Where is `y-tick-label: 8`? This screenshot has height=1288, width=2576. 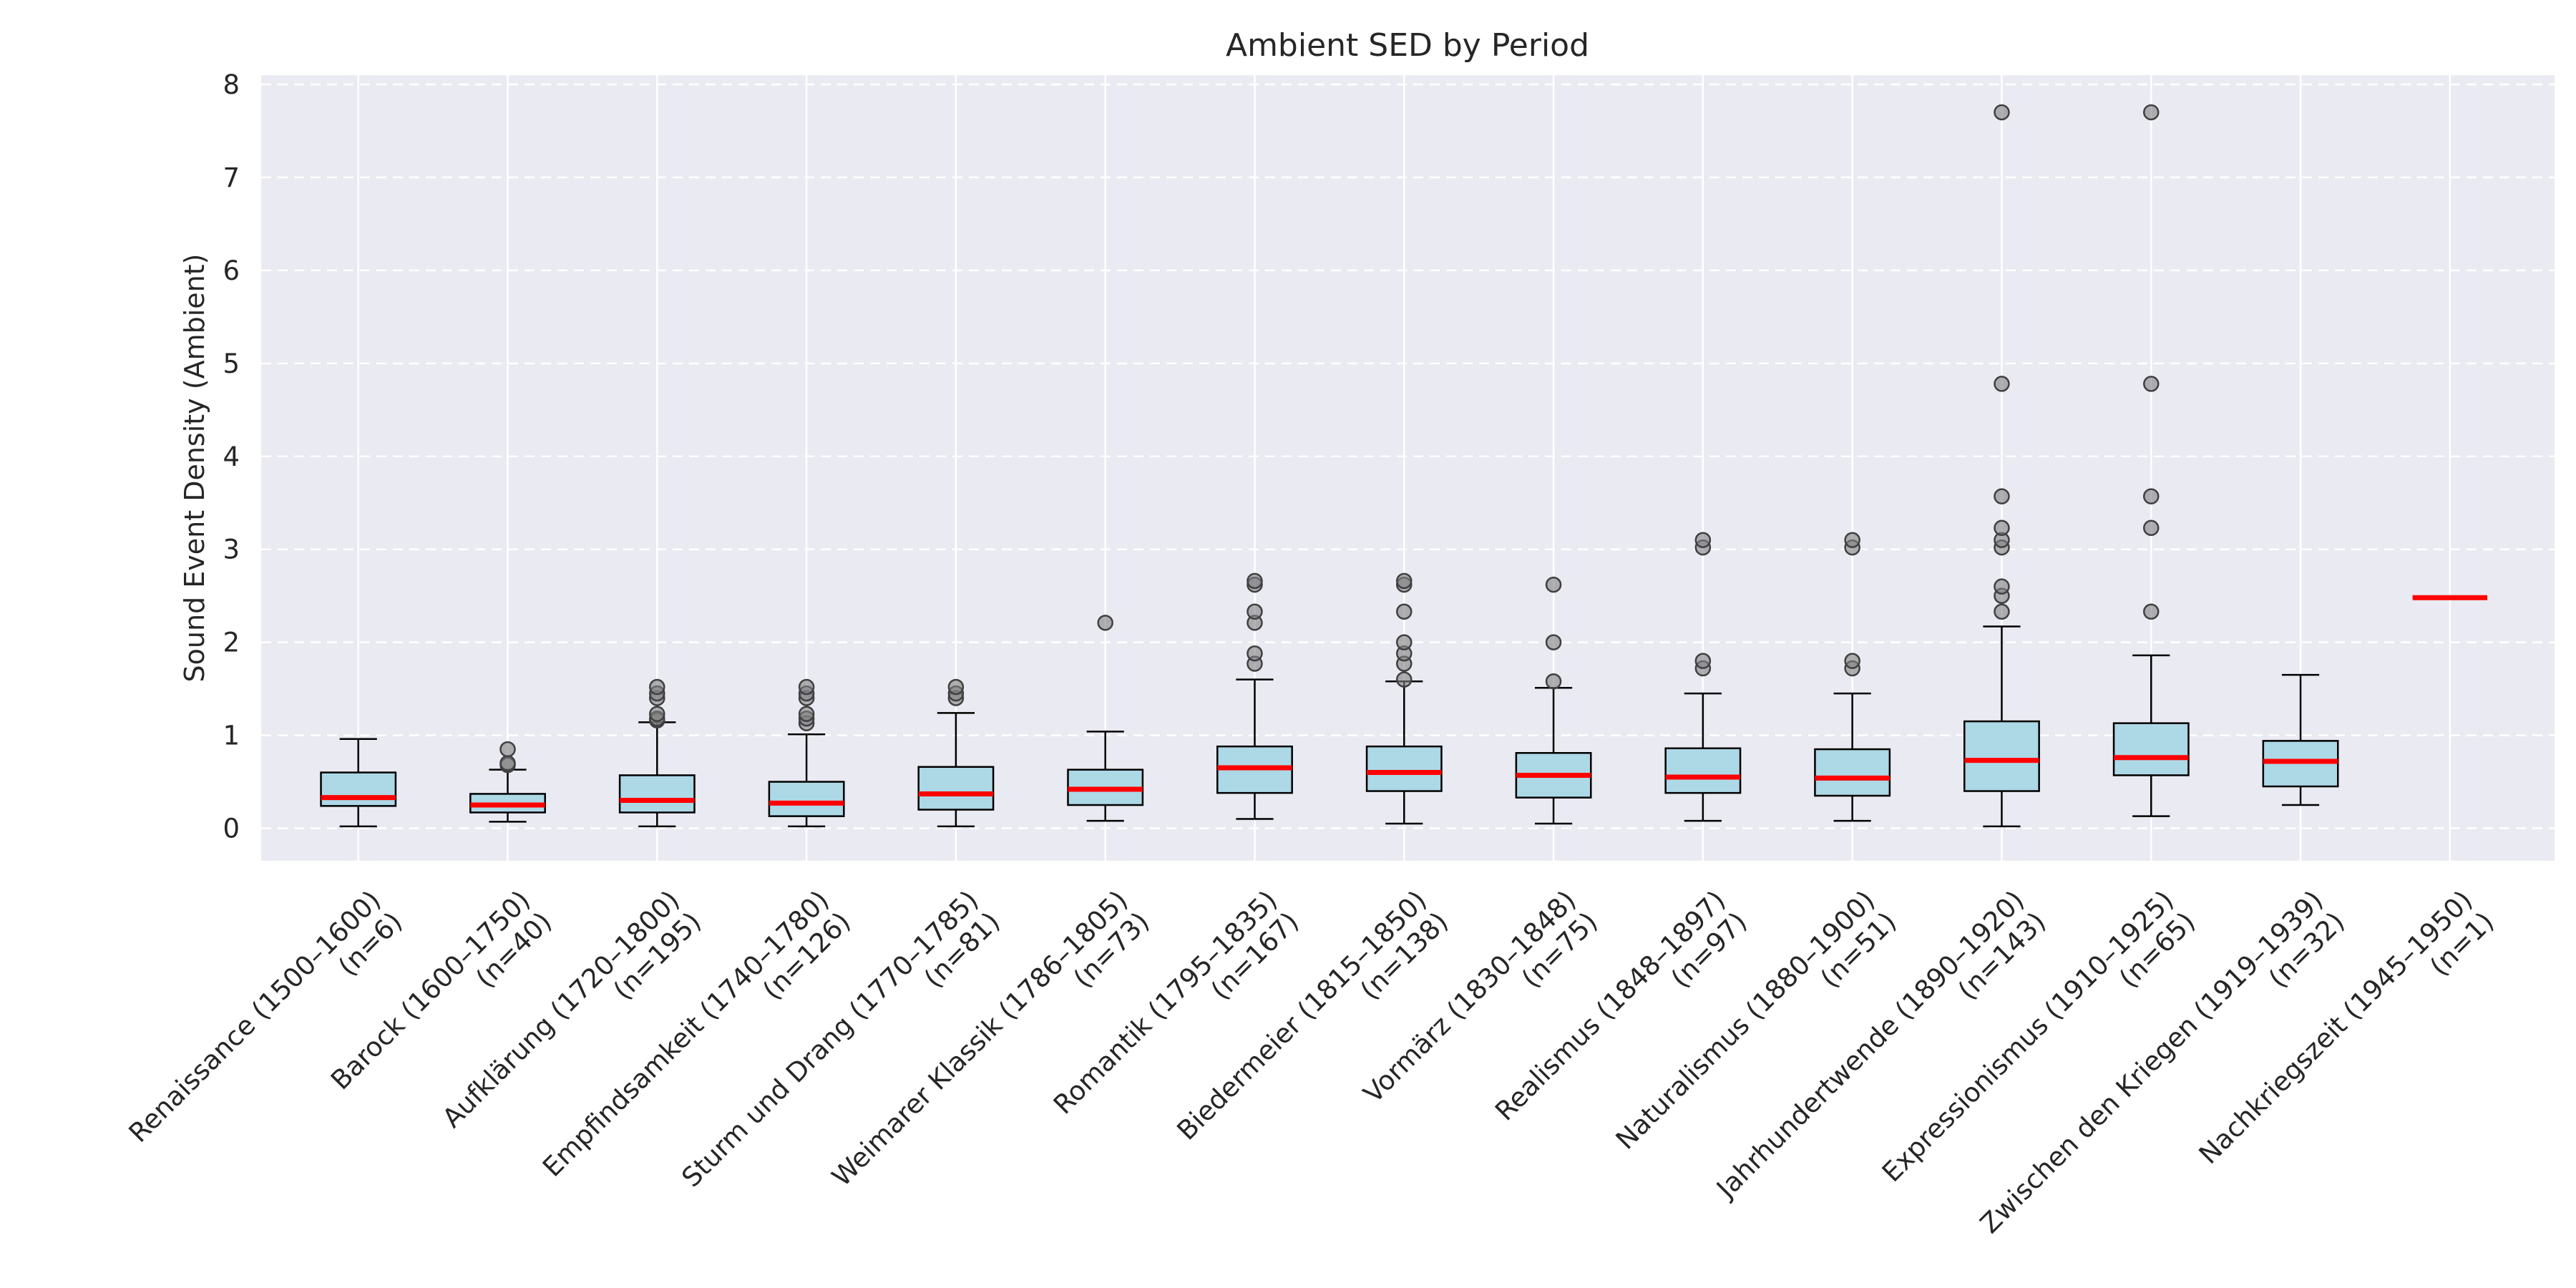 y-tick-label: 8 is located at coordinates (231, 84).